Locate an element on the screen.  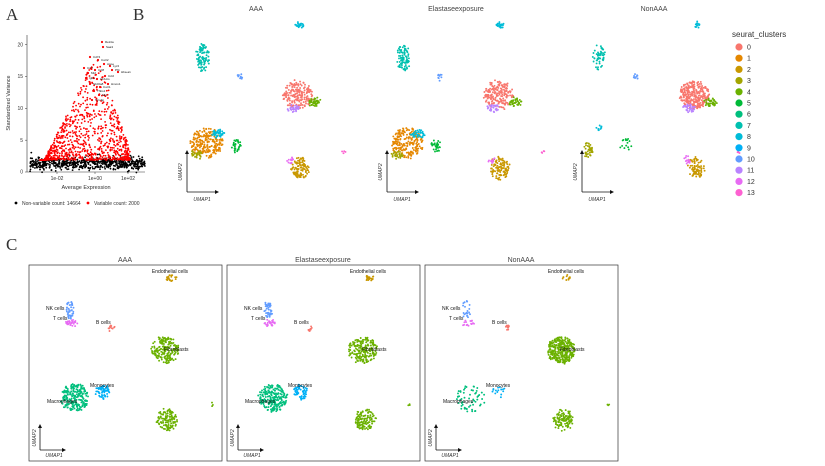
cluster-3-point is located at coordinates (394, 151).